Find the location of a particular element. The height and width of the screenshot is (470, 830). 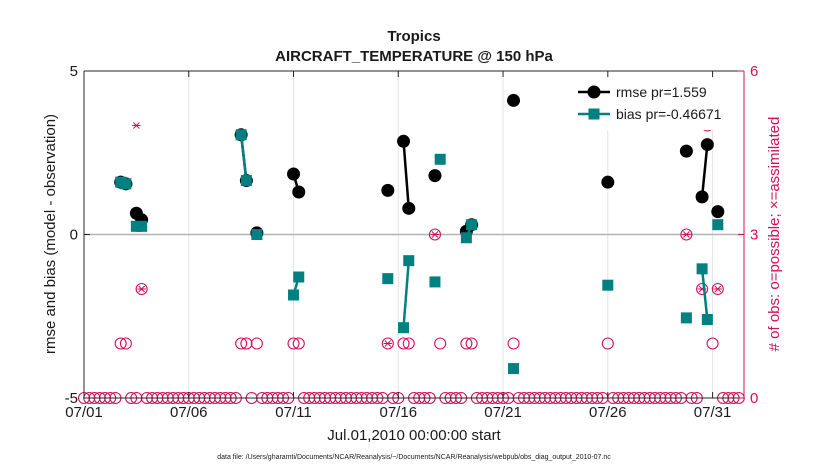

x-tick-label-2: 07/11 is located at coordinates (293, 412).